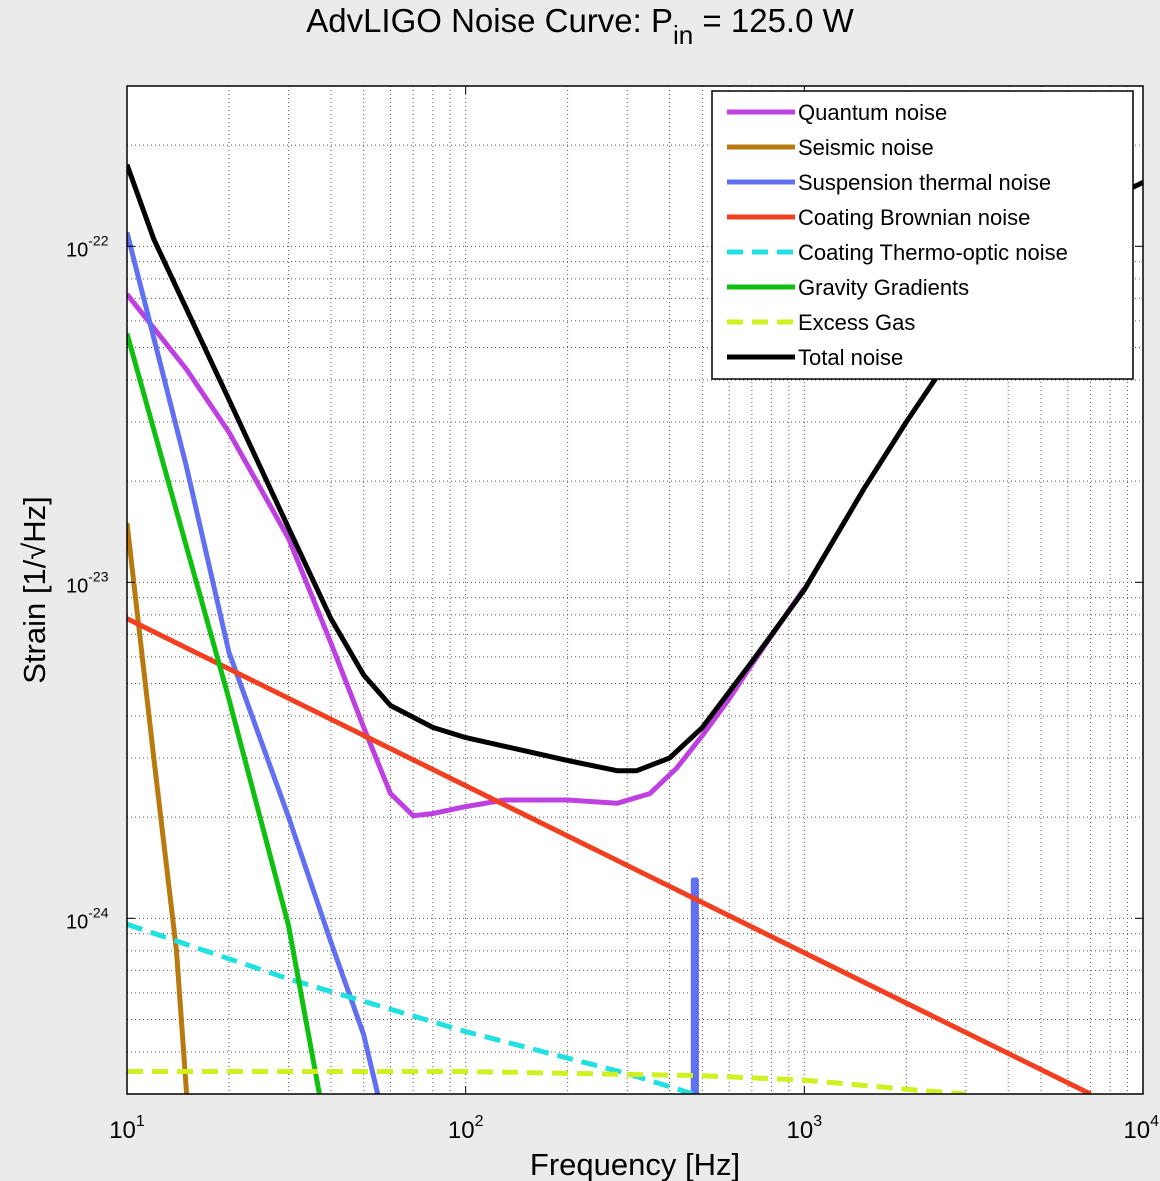 Image resolution: width=1160 pixels, height=1181 pixels. I want to click on legend-label: Excess Gas, so click(856, 322).